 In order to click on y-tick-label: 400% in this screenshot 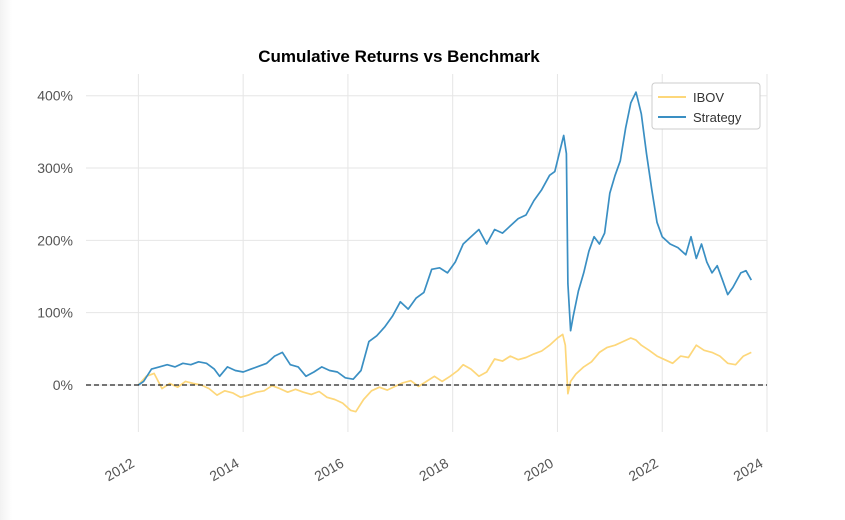, I will do `click(55, 96)`.